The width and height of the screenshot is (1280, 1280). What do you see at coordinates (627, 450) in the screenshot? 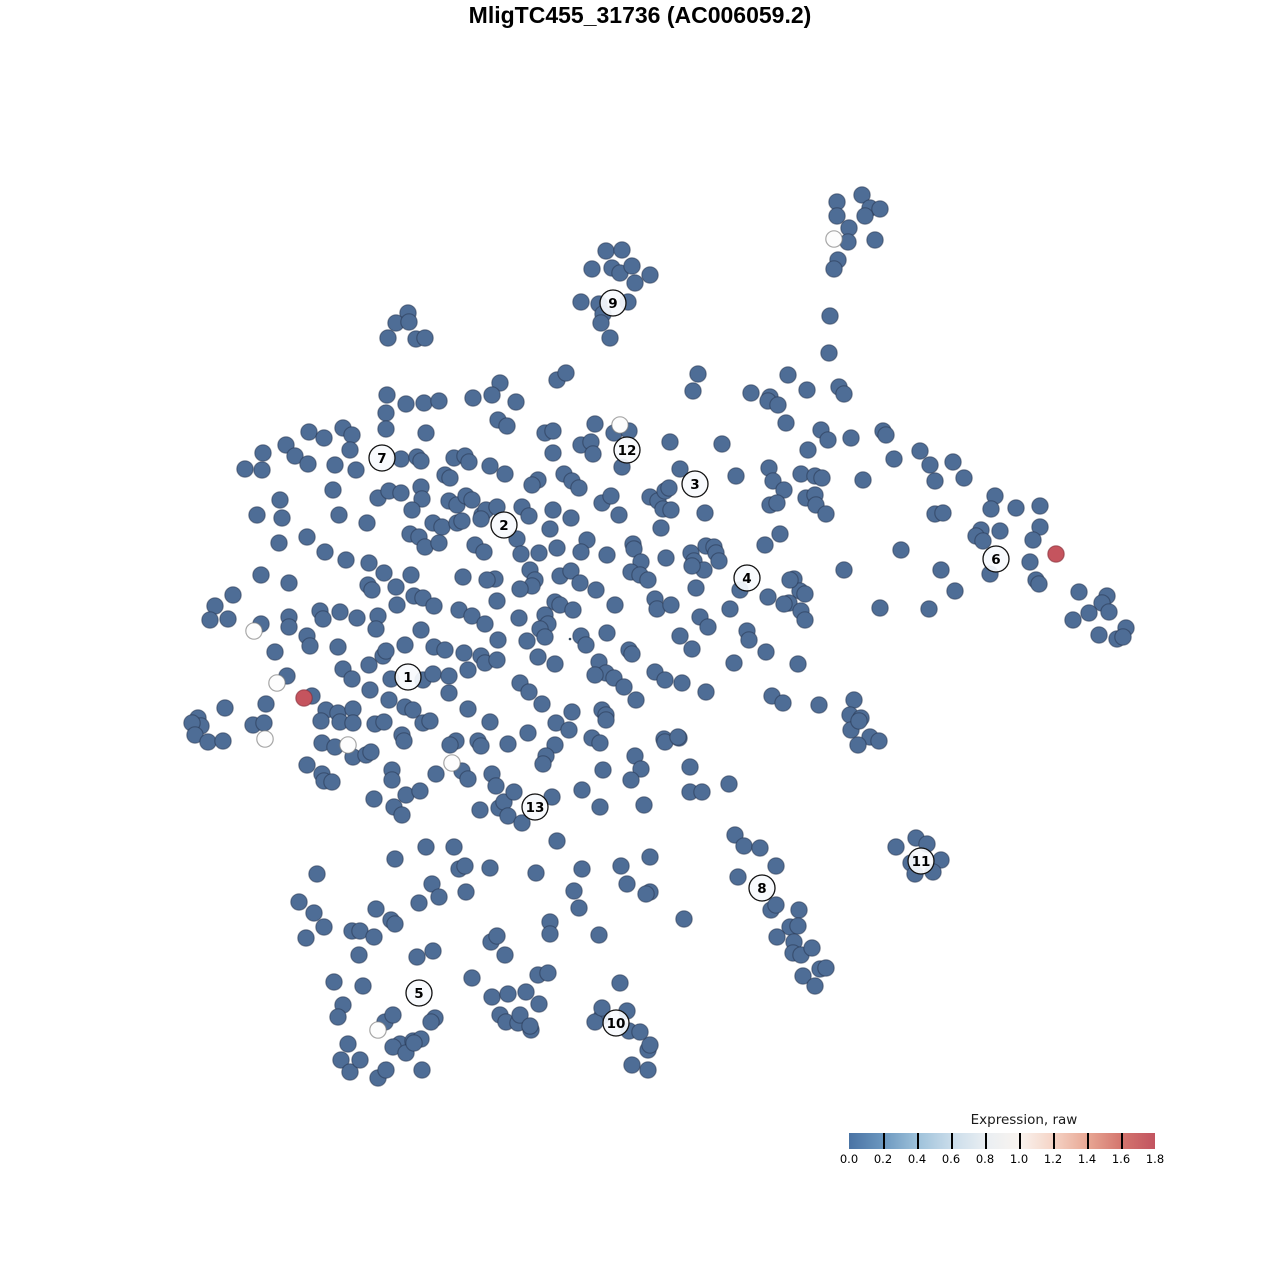
I see `cluster-label-12: 12` at bounding box center [627, 450].